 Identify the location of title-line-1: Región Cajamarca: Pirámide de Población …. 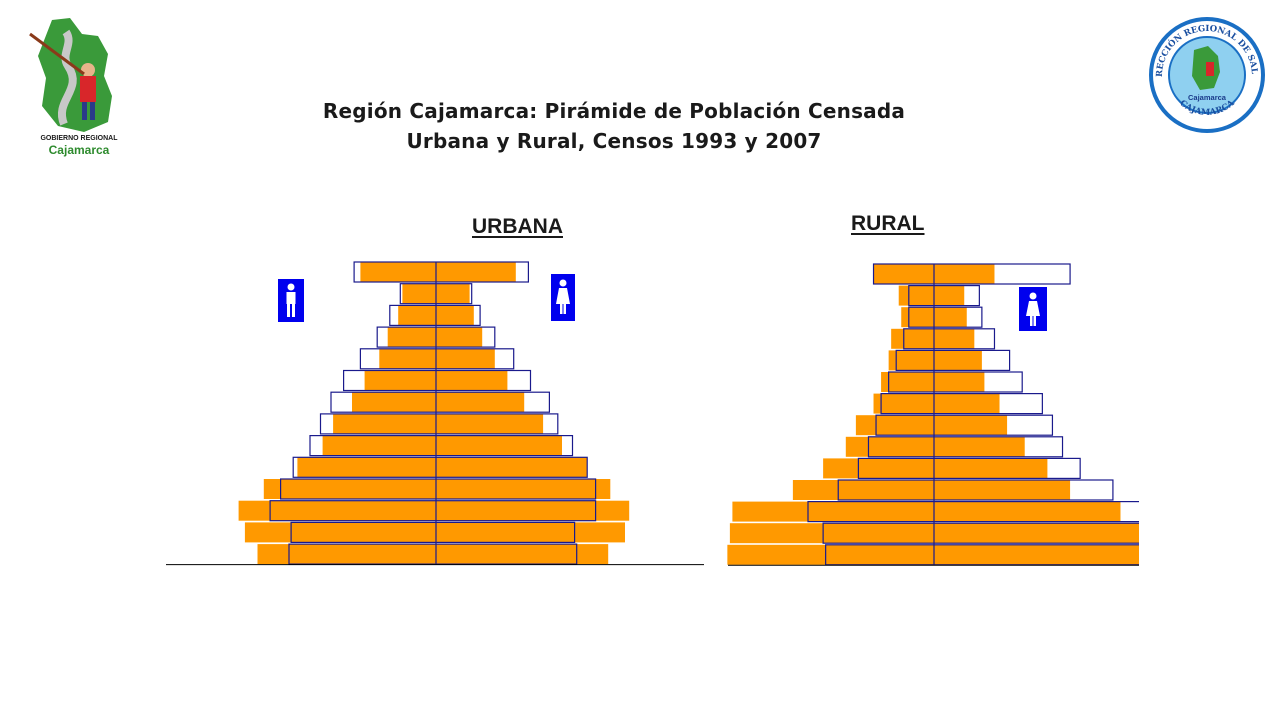
(614, 111).